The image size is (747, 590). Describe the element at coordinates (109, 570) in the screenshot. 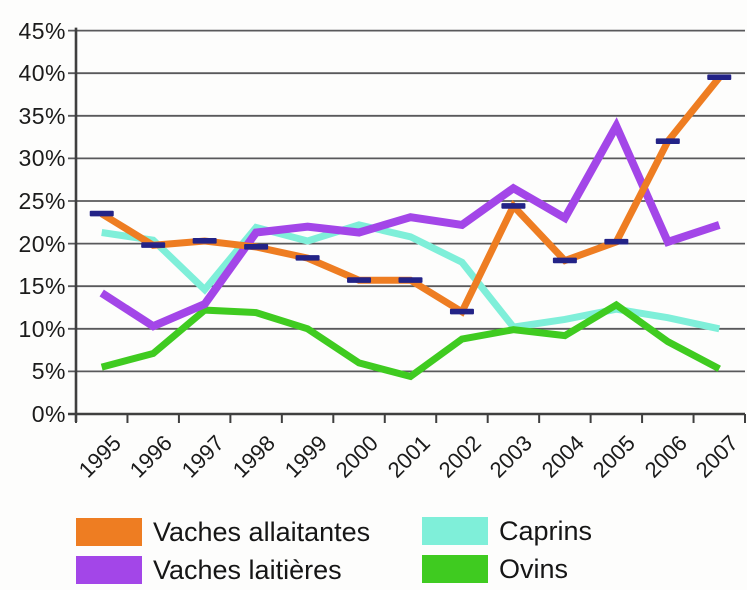

I see `legend-swatch-vaches-laitieres` at that location.